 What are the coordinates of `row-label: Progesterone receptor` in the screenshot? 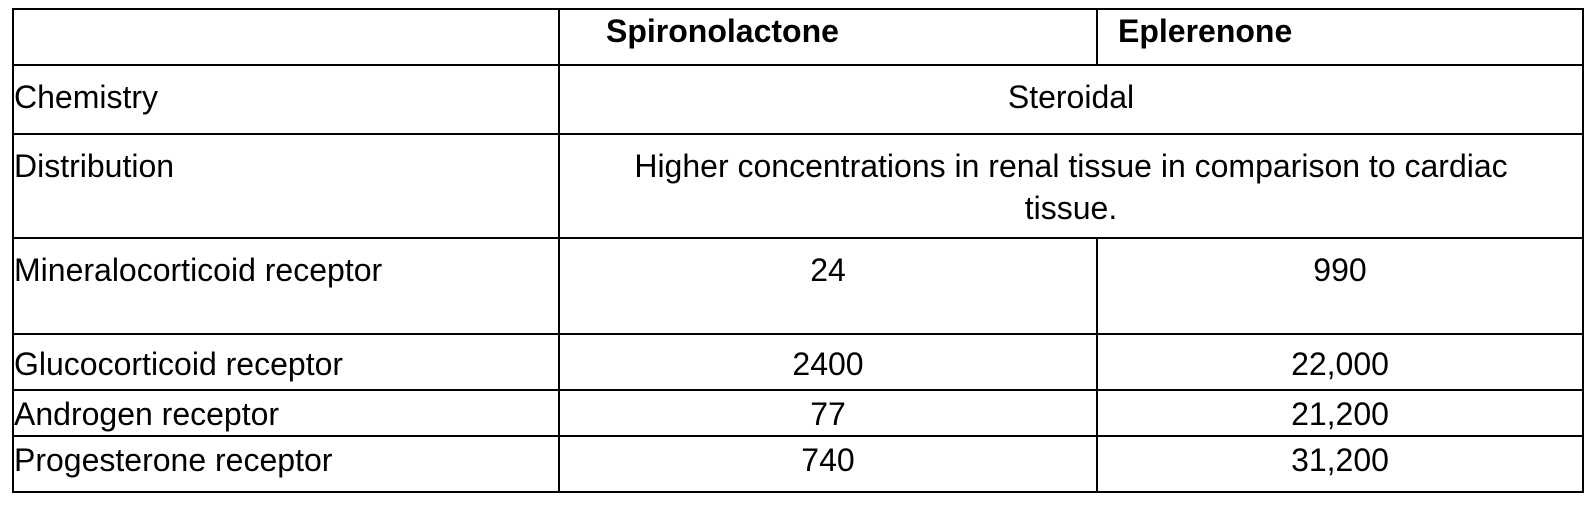 It's located at (286, 464).